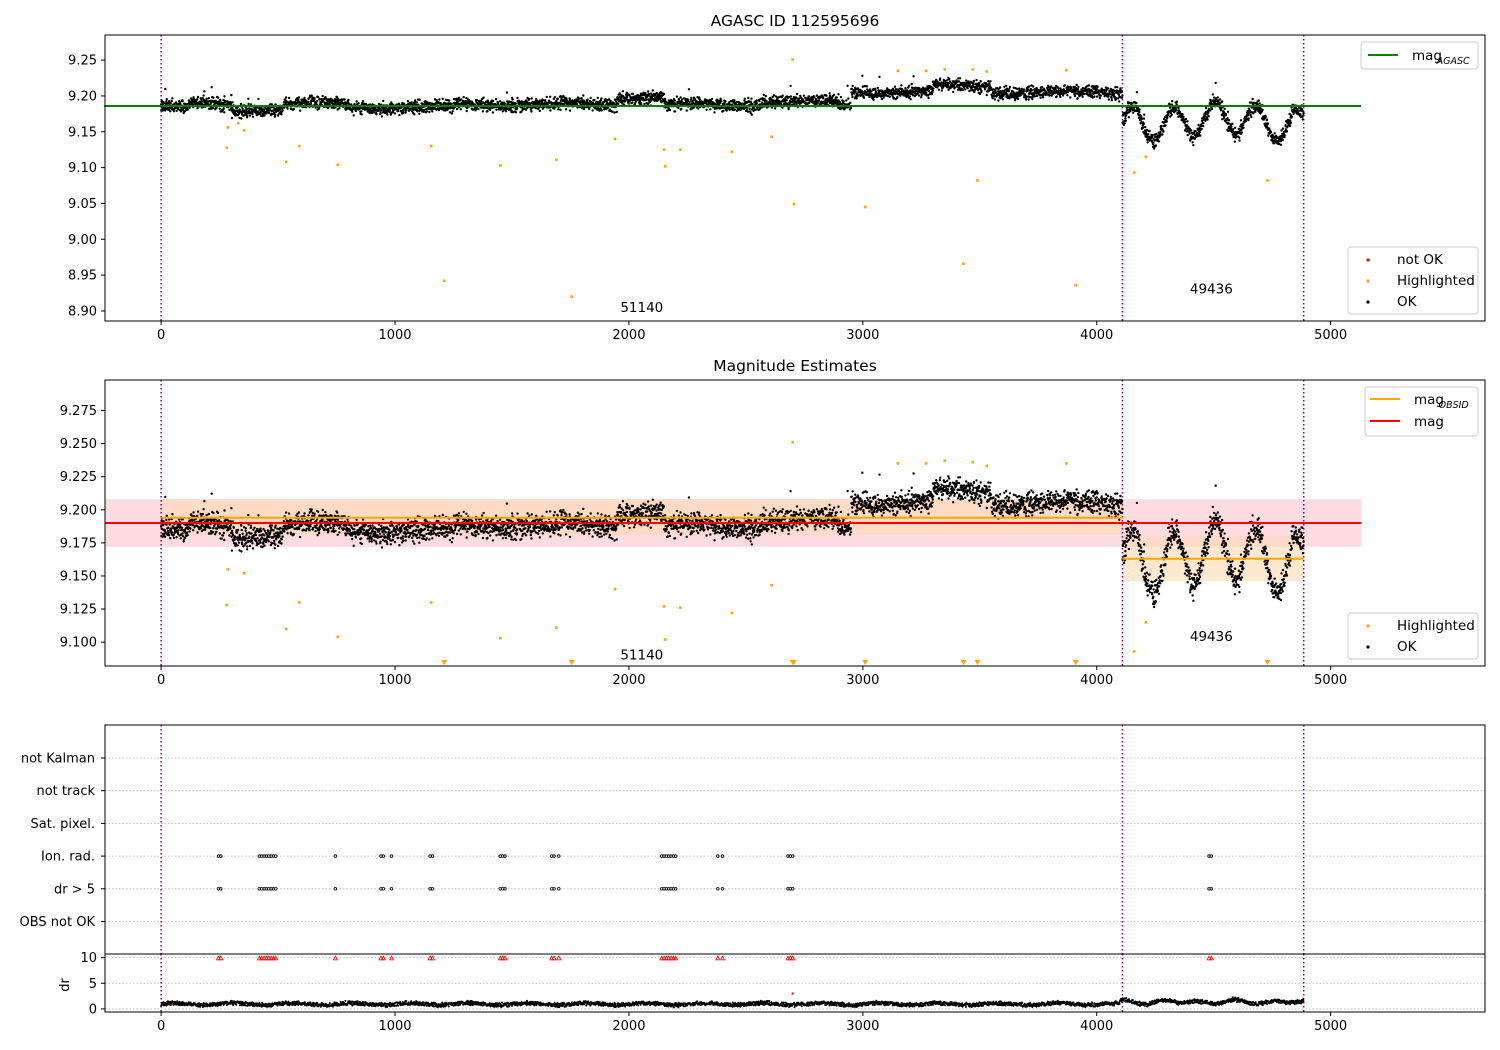  Describe the element at coordinates (1436, 281) in the screenshot. I see `legend-label: Highlighted` at that location.